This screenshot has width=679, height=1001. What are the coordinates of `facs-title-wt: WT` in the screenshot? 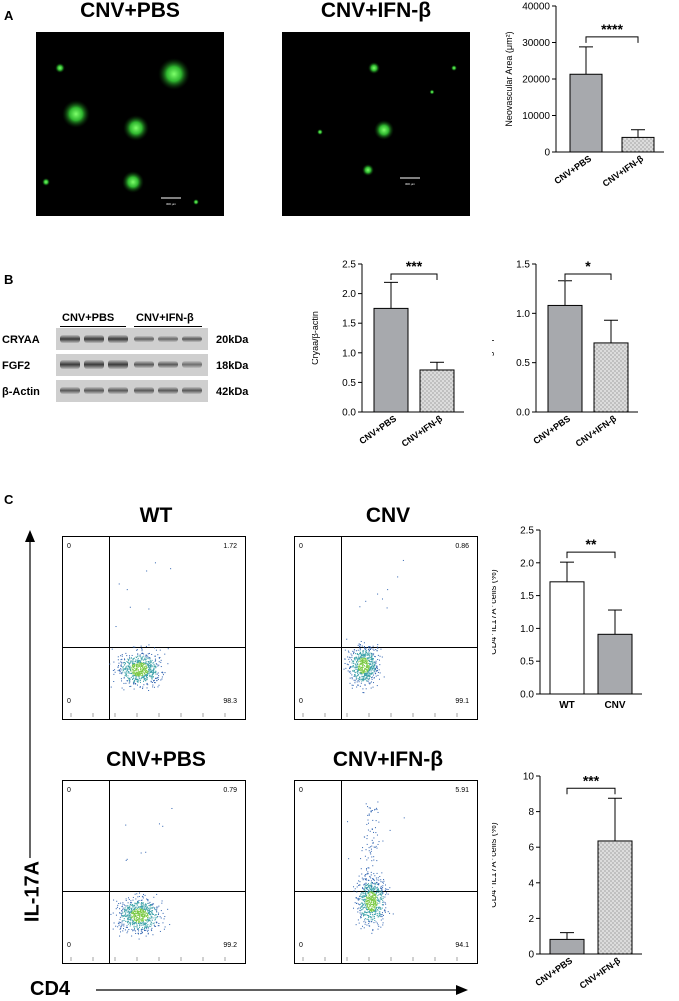 It's located at (156, 515).